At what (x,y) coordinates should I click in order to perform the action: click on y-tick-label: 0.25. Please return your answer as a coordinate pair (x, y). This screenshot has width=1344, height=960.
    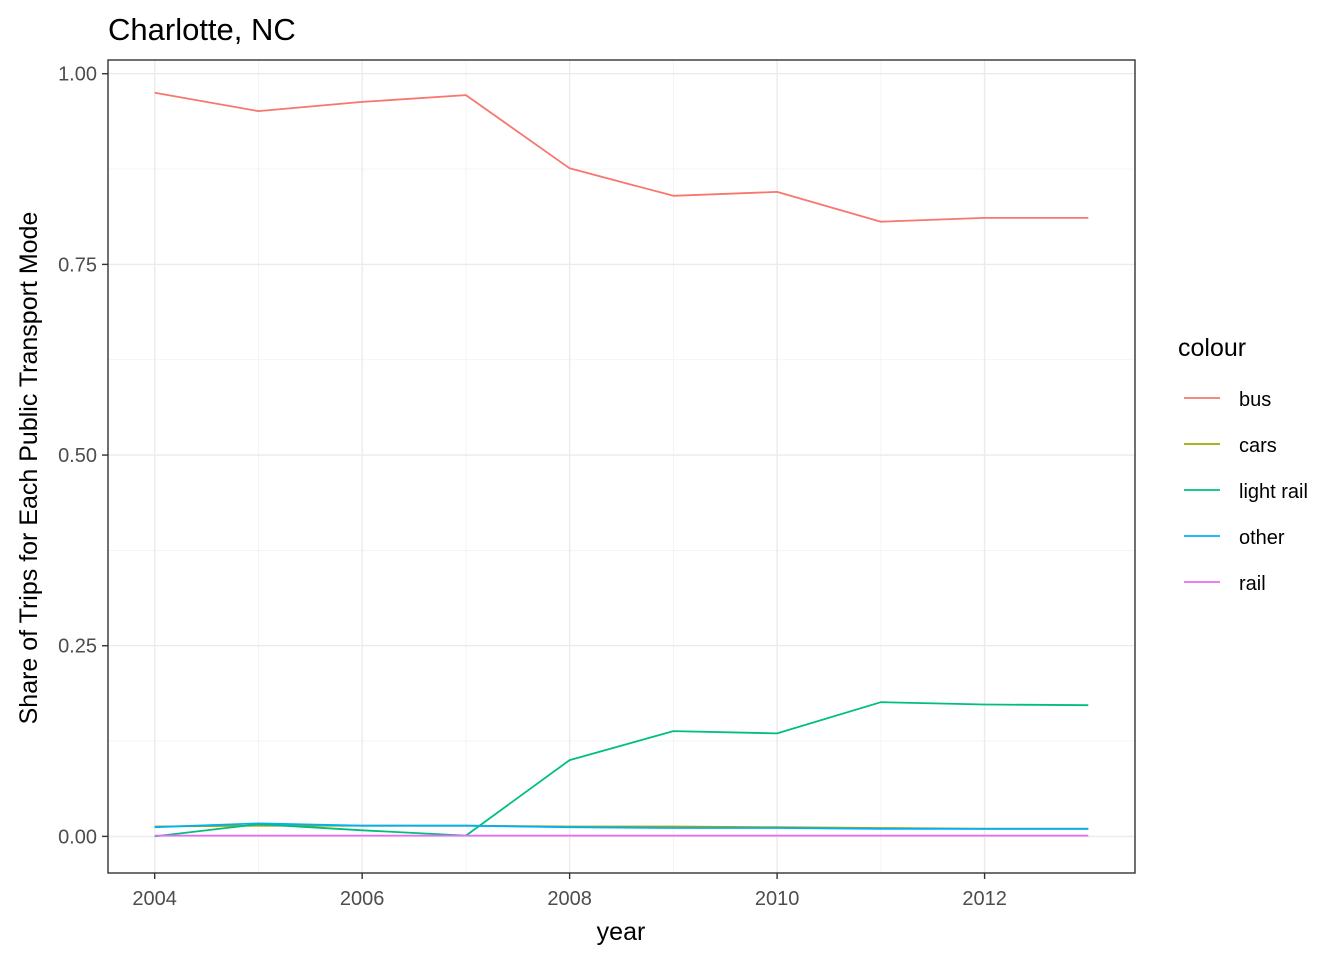
    Looking at the image, I should click on (77, 647).